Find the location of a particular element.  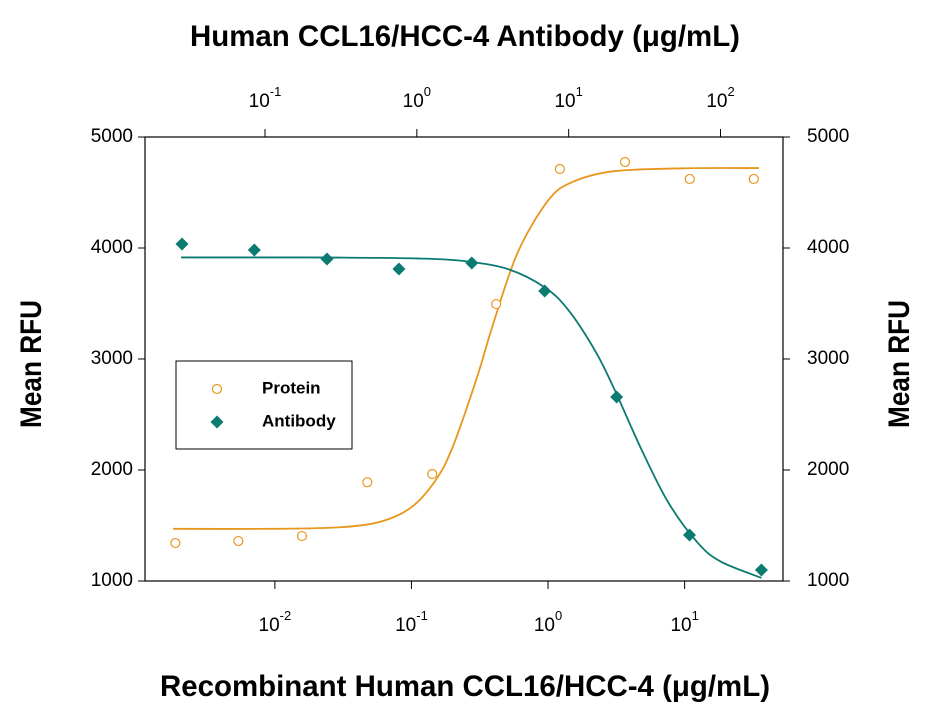

xticks-label: 10⁻¹ is located at coordinates (411, 622).